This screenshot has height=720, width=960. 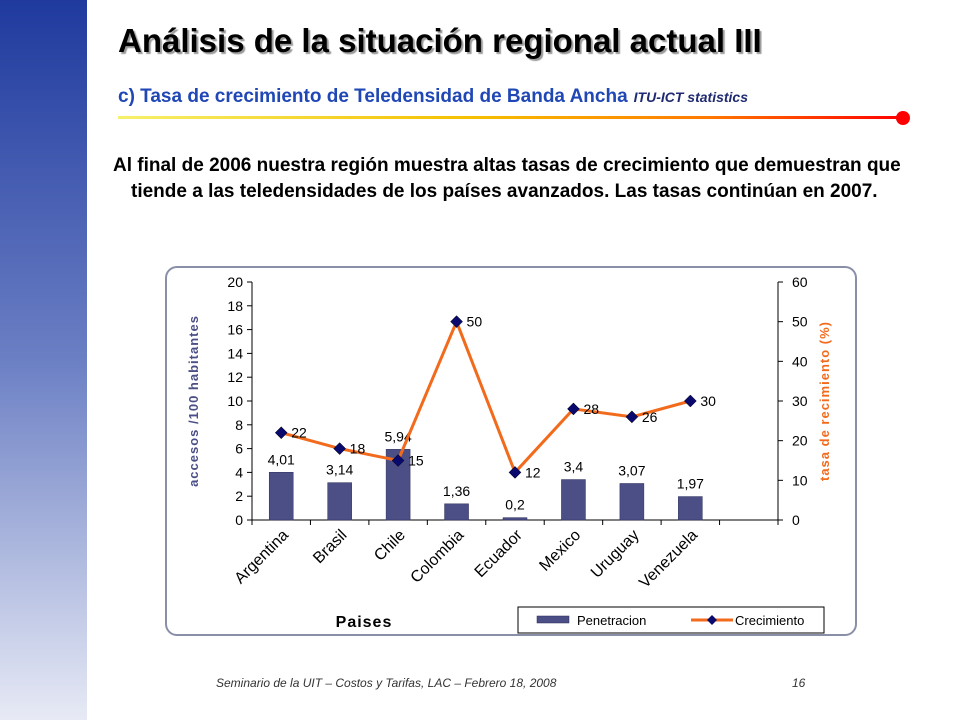 I want to click on right-tick-label: 10, so click(x=800, y=480).